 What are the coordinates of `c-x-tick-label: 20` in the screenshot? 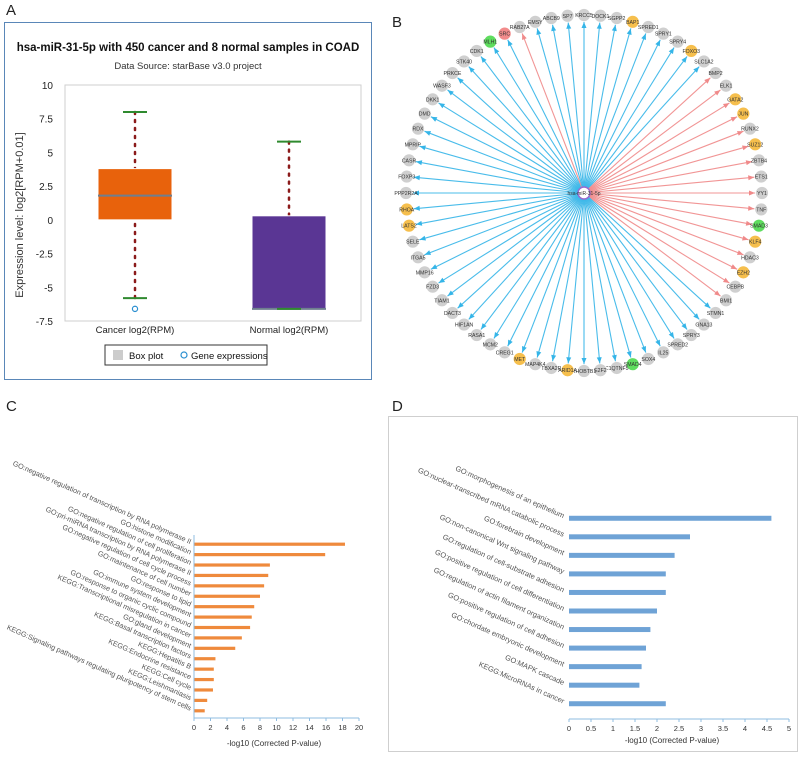 It's located at (359, 727).